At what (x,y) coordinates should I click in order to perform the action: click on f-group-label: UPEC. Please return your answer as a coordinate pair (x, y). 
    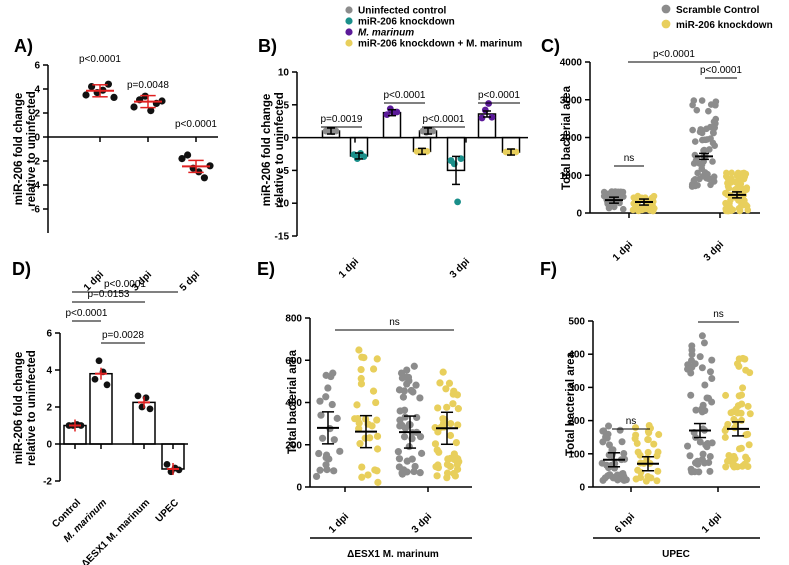
    Looking at the image, I should click on (676, 554).